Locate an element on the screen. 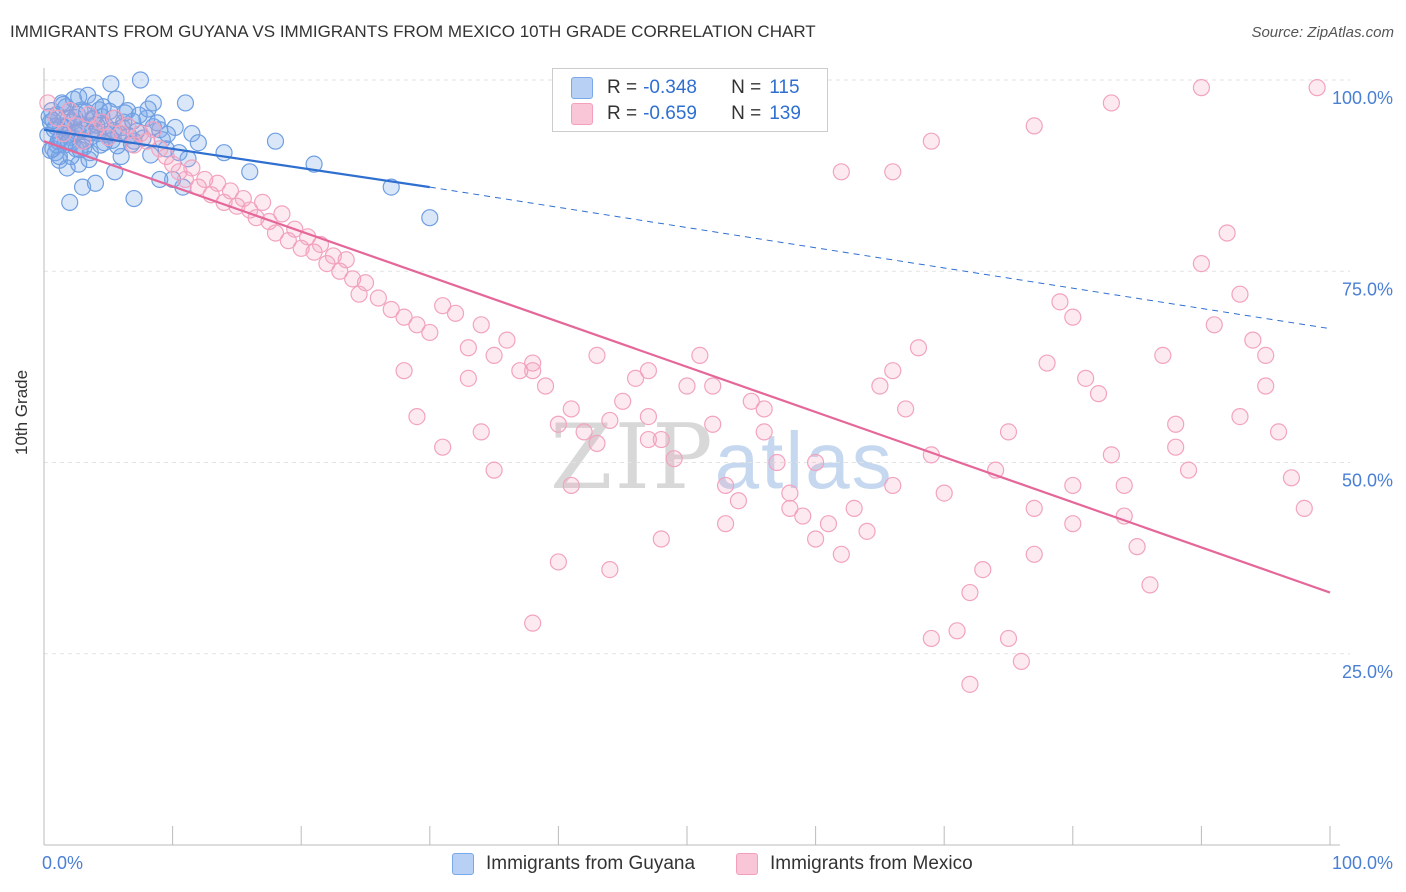 Image resolution: width=1406 pixels, height=892 pixels. legend-n-label: N = is located at coordinates (746, 87).